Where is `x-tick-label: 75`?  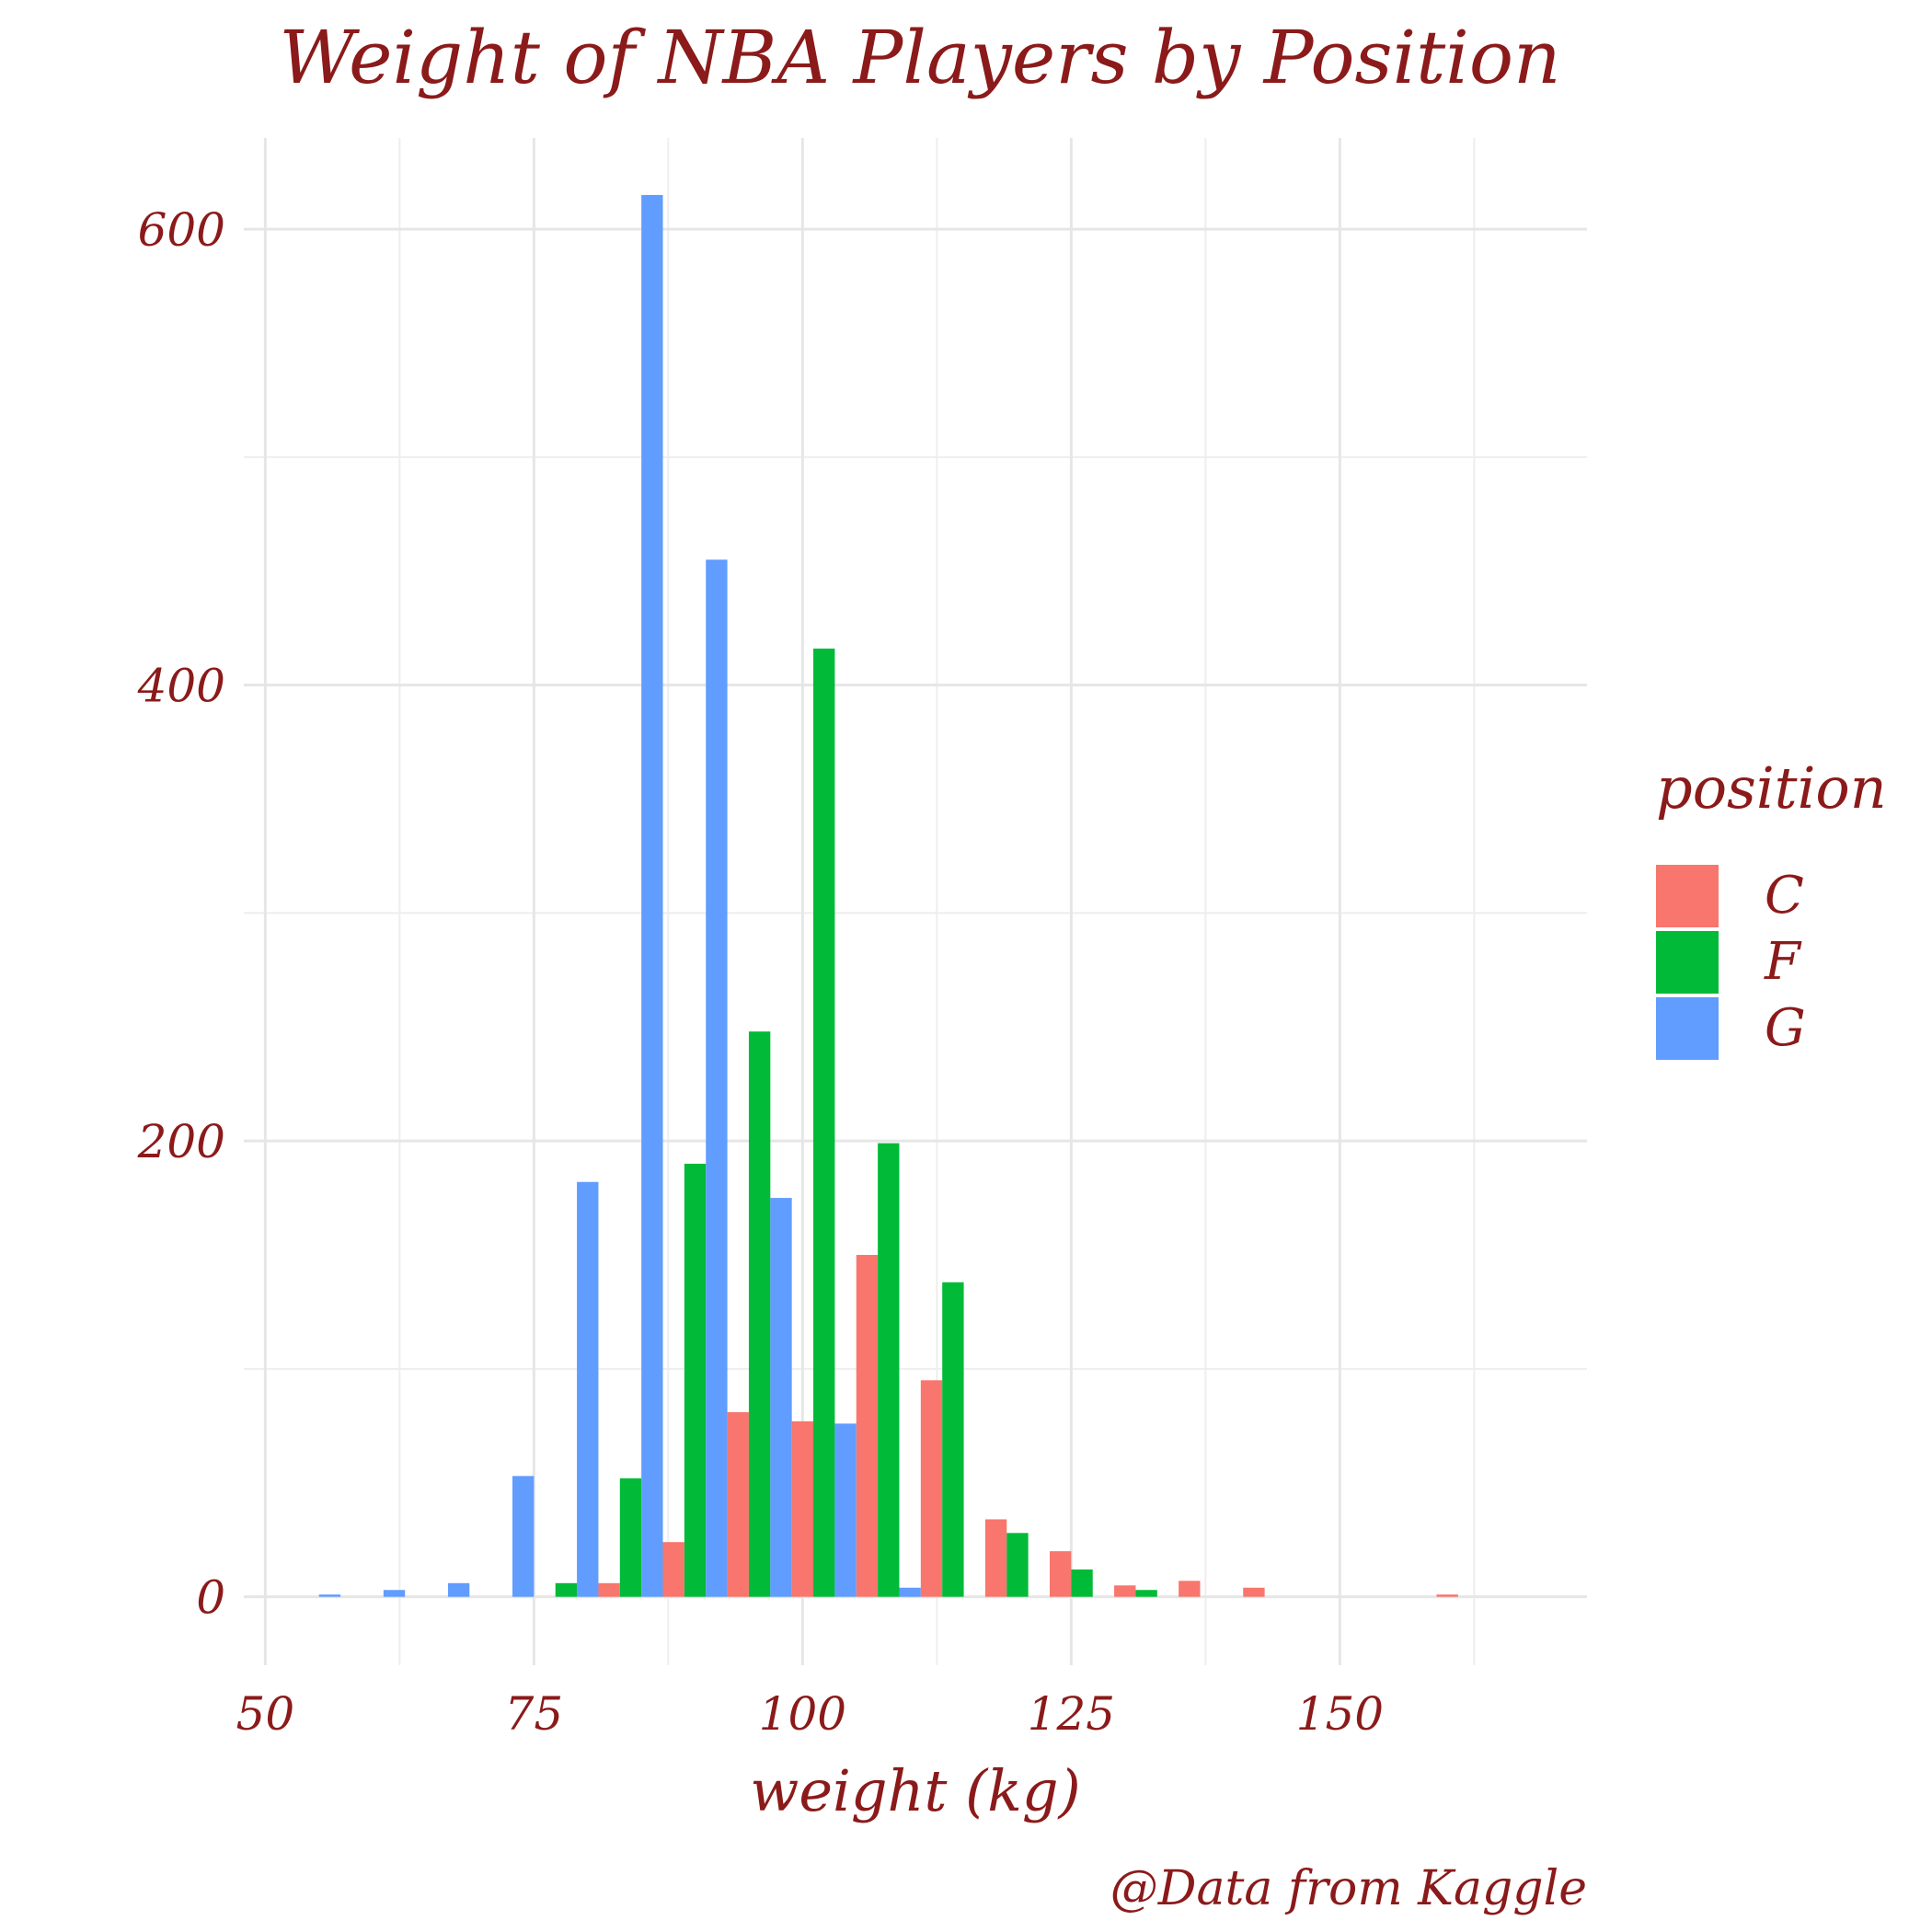 x-tick-label: 75 is located at coordinates (534, 1714).